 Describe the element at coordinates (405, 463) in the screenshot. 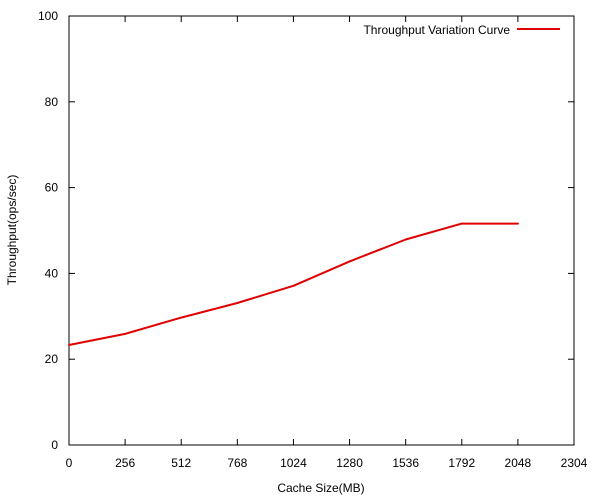

I see `x-tick-label: 1536` at that location.